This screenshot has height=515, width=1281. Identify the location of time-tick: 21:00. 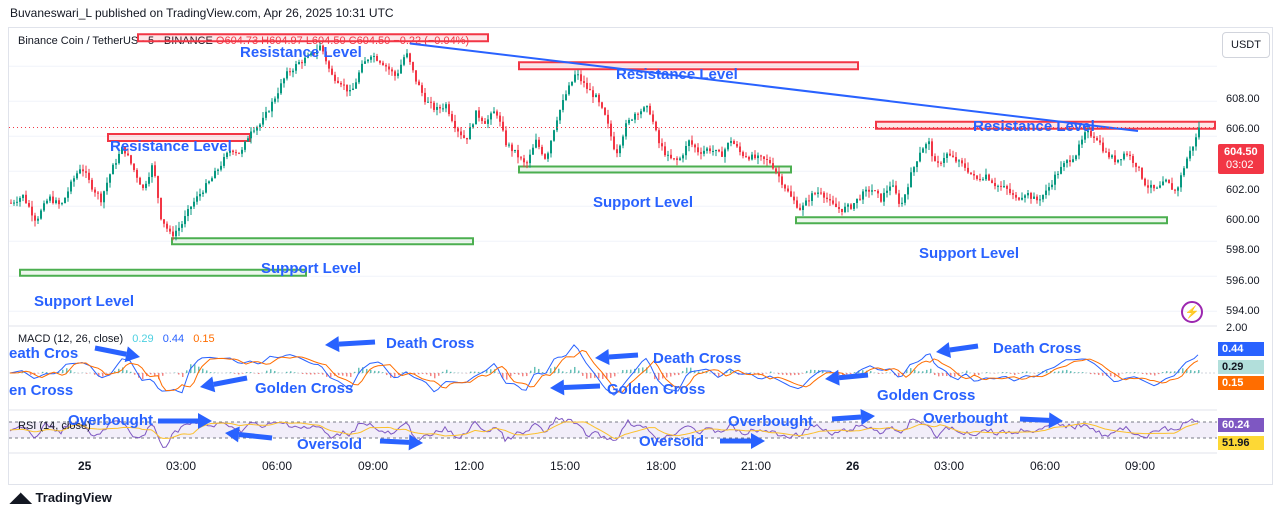
(756, 466).